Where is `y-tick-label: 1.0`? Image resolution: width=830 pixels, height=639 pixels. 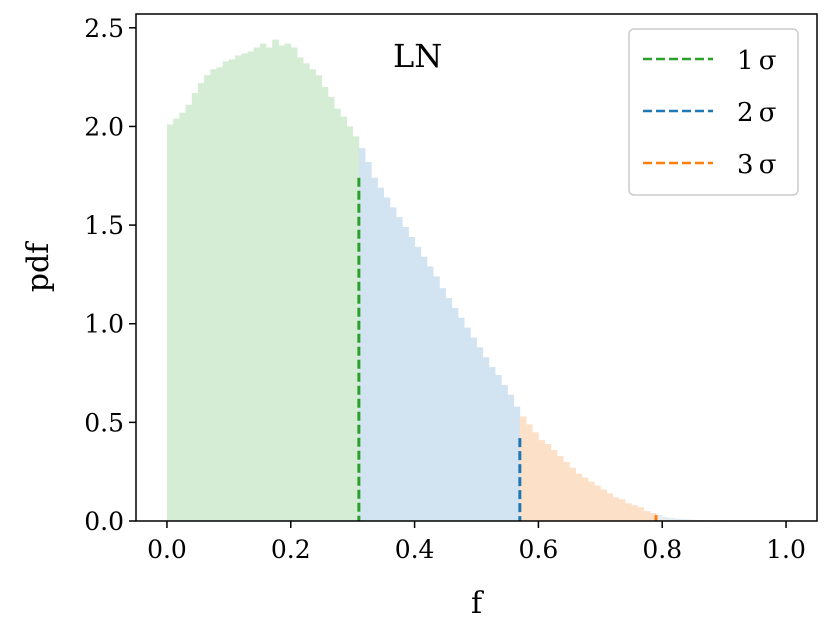 y-tick-label: 1.0 is located at coordinates (104, 324).